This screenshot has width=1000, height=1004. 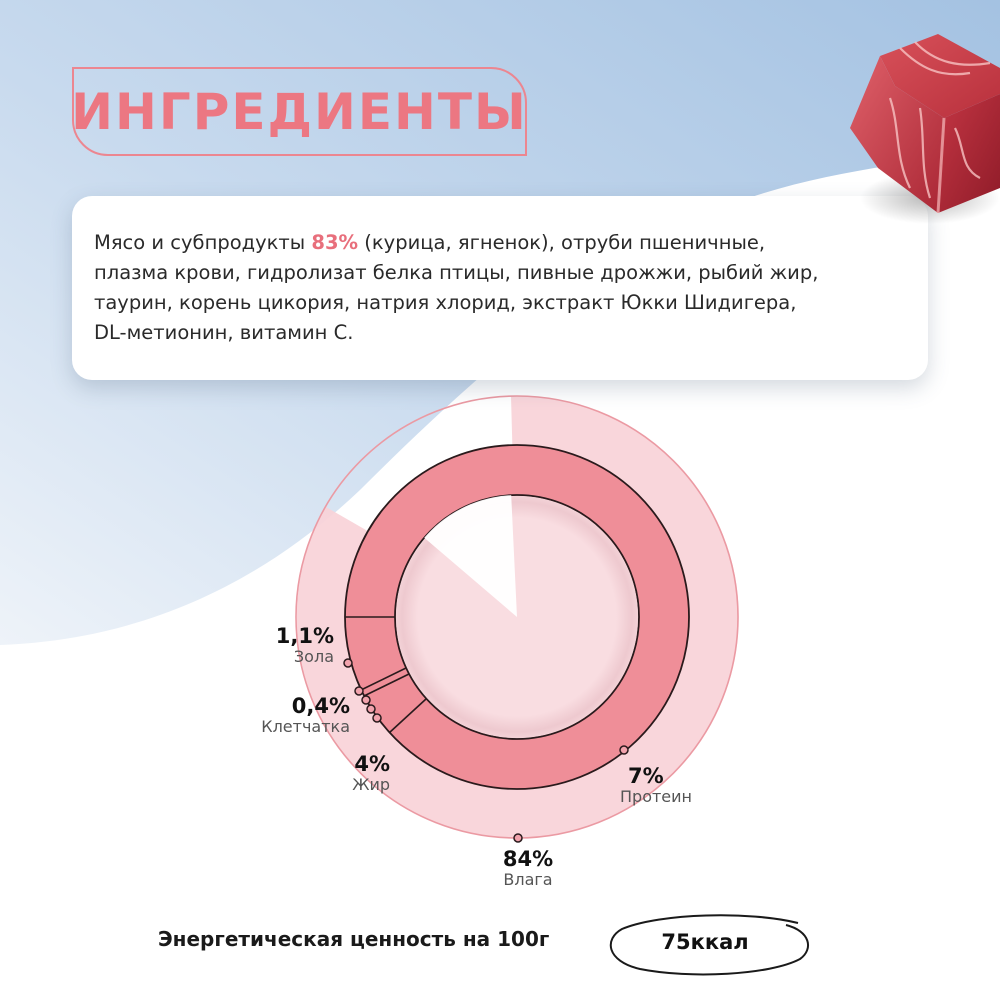 I want to click on energy-value-badge: 75ккал, so click(x=705, y=945).